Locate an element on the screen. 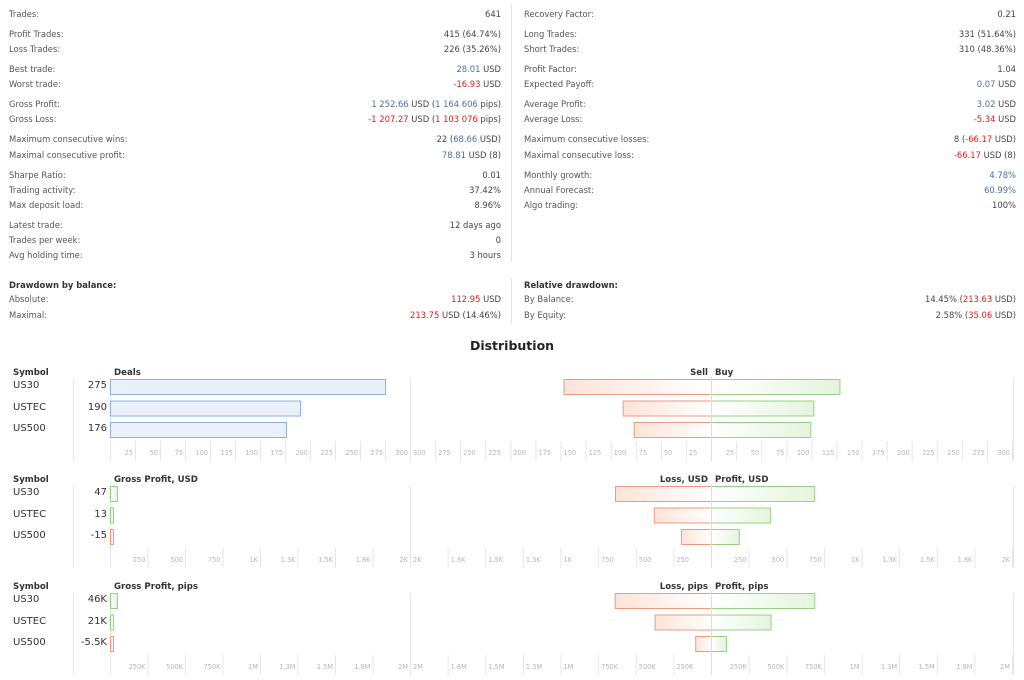 The height and width of the screenshot is (680, 1024). stat-value-part: 22 ( is located at coordinates (445, 139).